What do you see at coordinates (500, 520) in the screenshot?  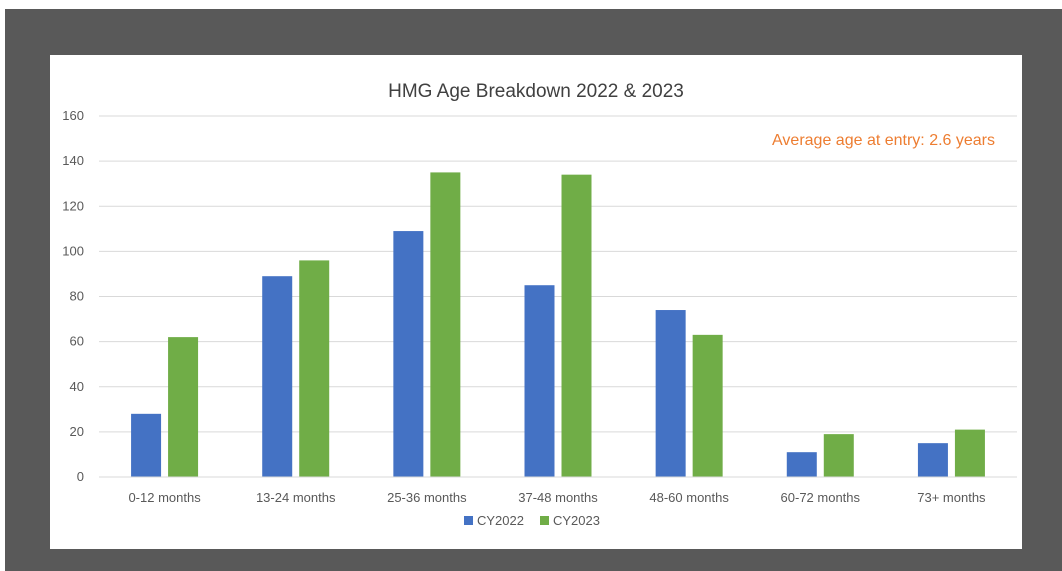 I see `legend-label-cy2022: CY2022` at bounding box center [500, 520].